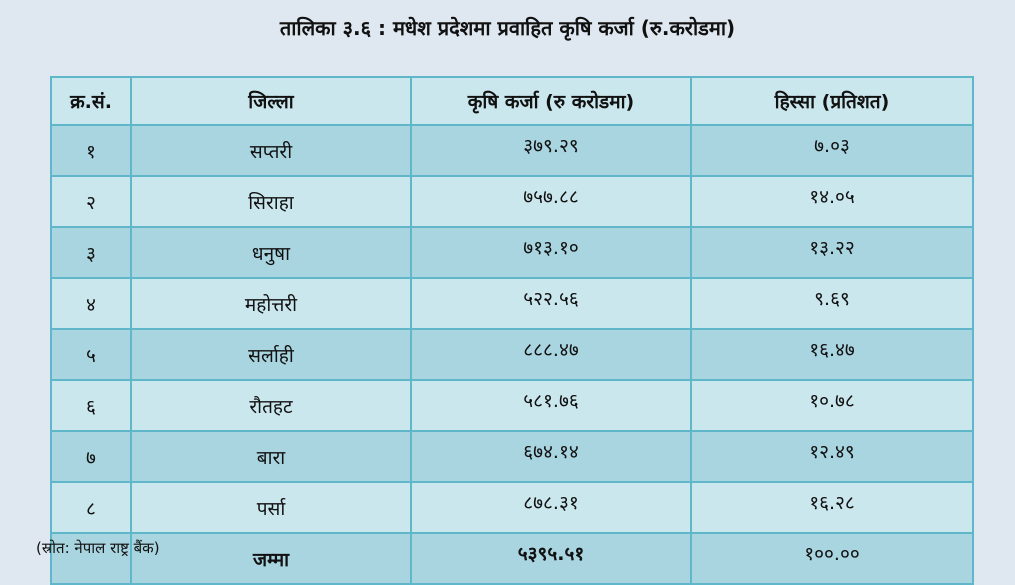 This screenshot has height=585, width=1015. Describe the element at coordinates (551, 507) in the screenshot. I see `cell-loan: ८७८.३१` at that location.